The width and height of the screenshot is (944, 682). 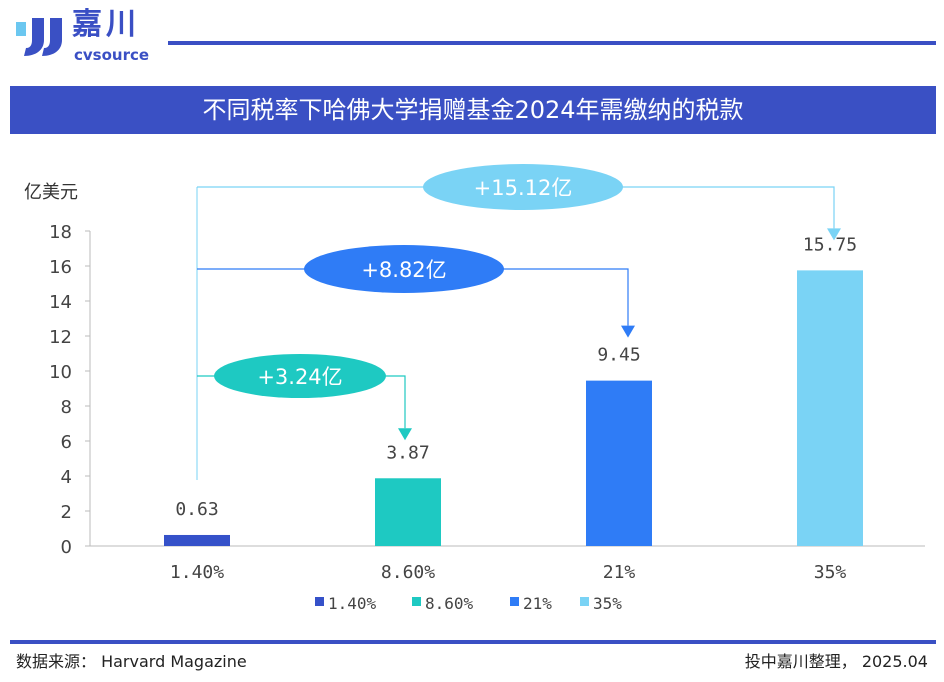 I want to click on y-tick-label: 2, so click(x=66, y=512).